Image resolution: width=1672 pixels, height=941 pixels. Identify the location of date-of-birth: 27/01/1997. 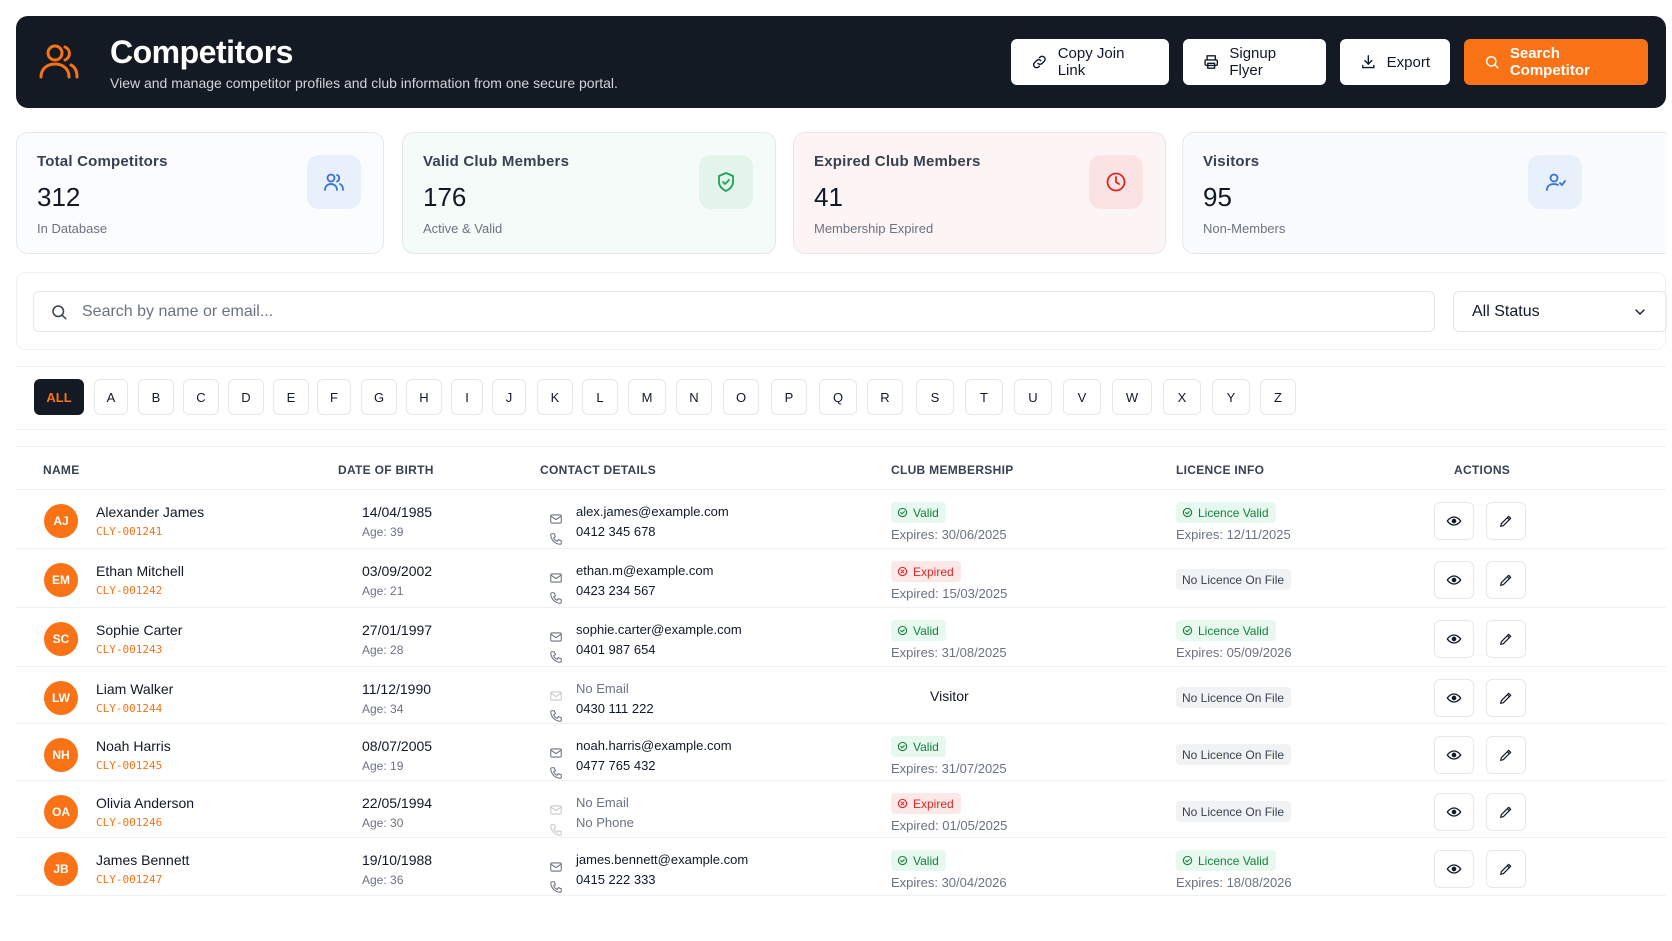
(397, 630).